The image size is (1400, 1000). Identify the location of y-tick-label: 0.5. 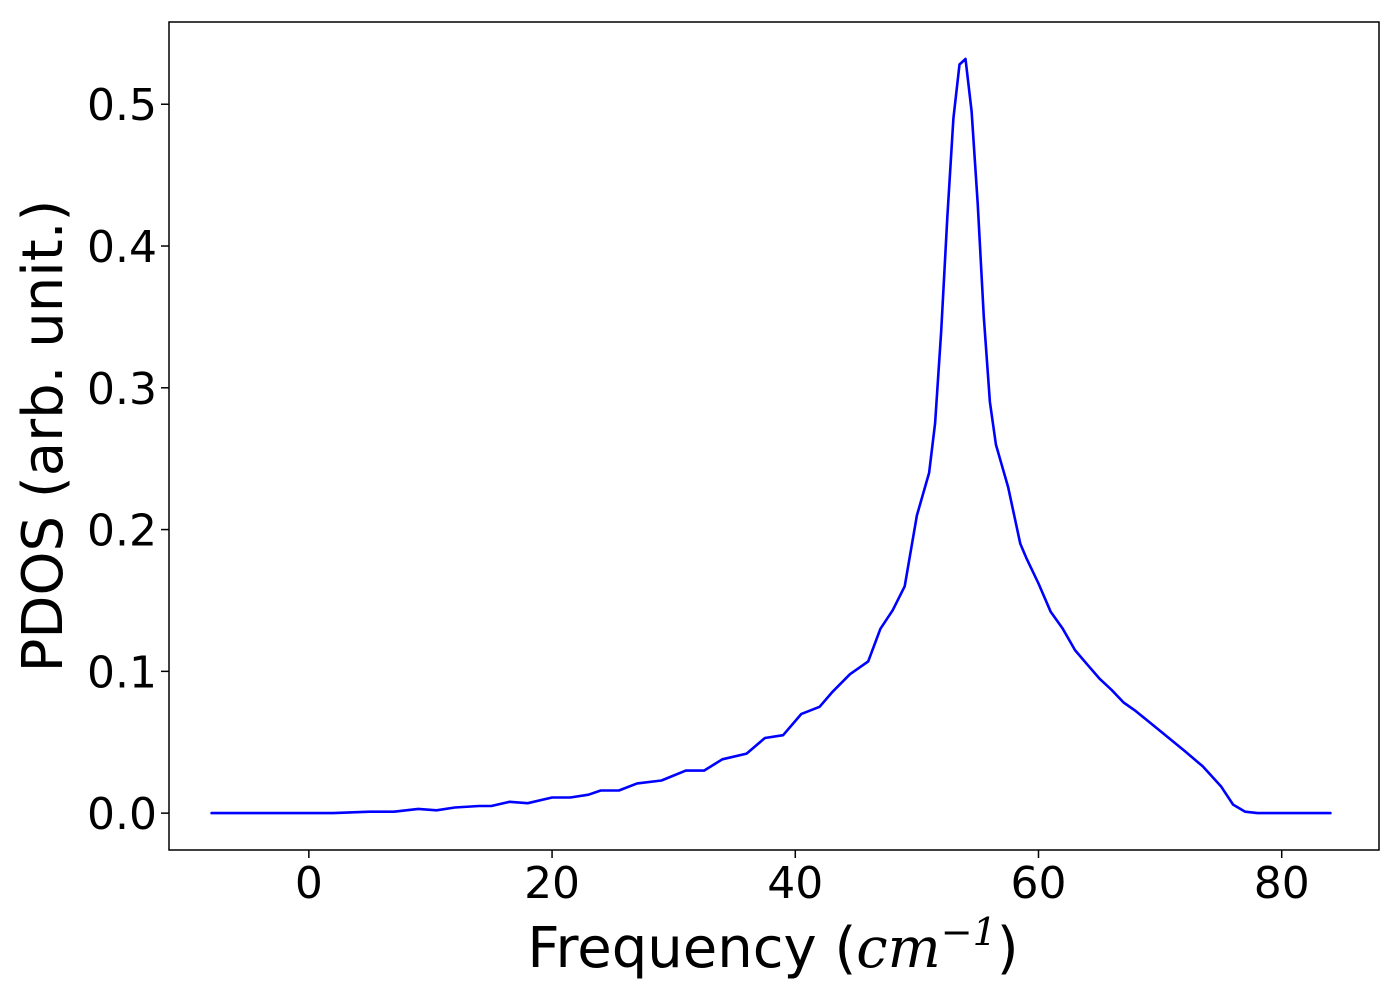
(122, 105).